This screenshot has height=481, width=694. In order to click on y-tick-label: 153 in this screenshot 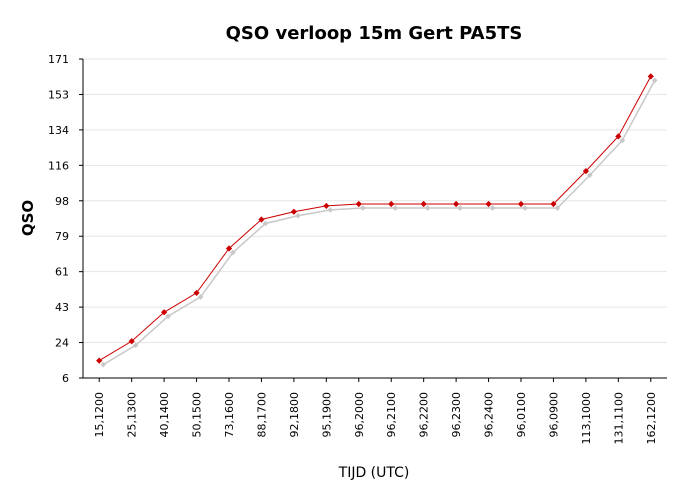, I will do `click(58, 94)`.